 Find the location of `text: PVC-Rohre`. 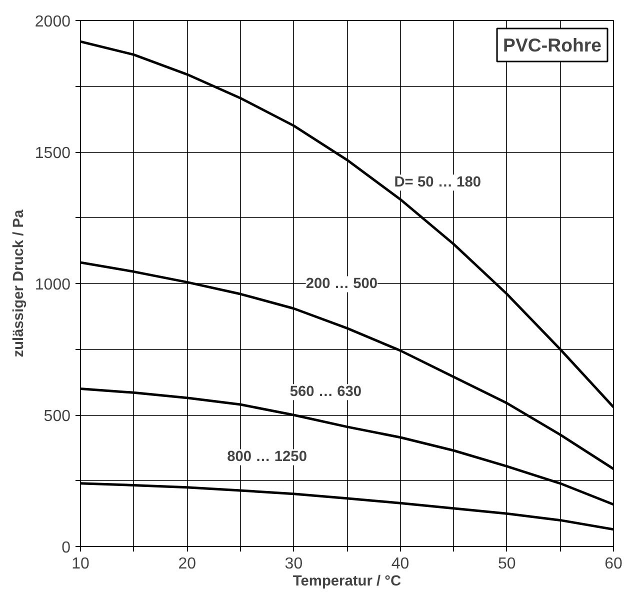

text: PVC-Rohre is located at coordinates (552, 45).